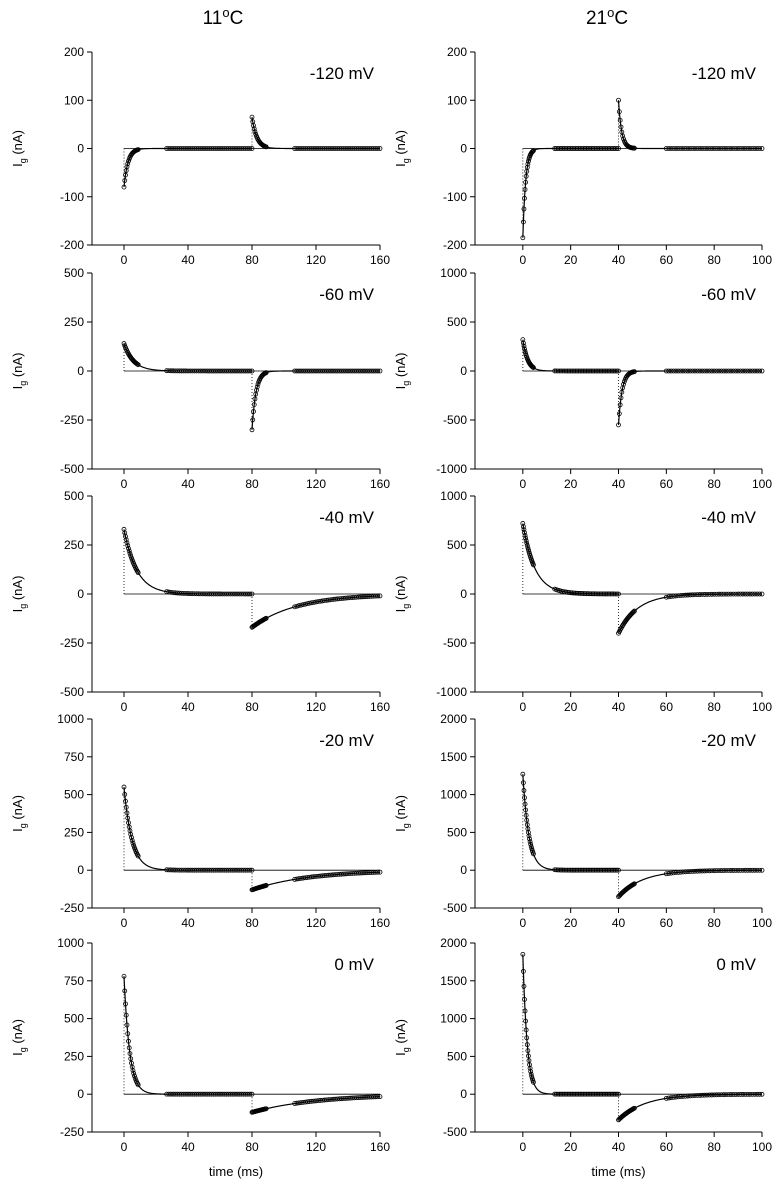 The image size is (784, 1199). Describe the element at coordinates (80, 1094) in the screenshot. I see `y-tick-label: 0` at that location.